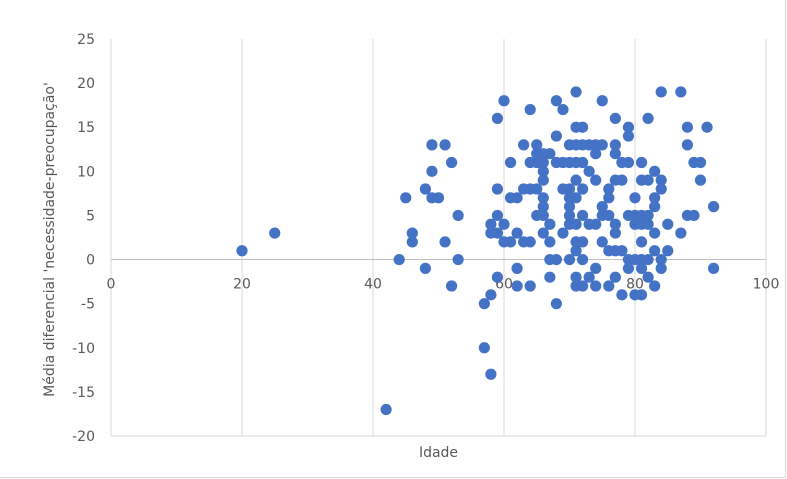 Image resolution: width=787 pixels, height=479 pixels. What do you see at coordinates (88, 305) in the screenshot?
I see `y-tick-label: -5` at bounding box center [88, 305].